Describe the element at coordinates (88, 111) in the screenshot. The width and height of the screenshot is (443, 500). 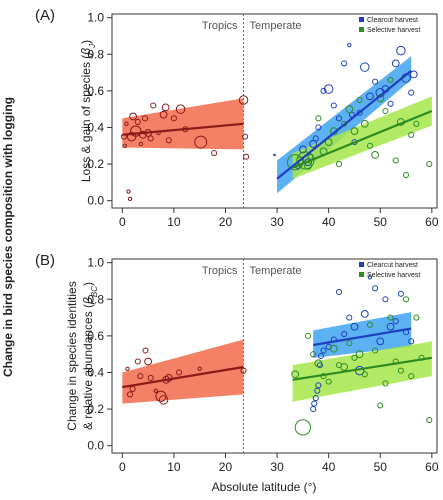
I see `panel-a-y-axis-title: Loss & gain of species (βJ)` at that location.